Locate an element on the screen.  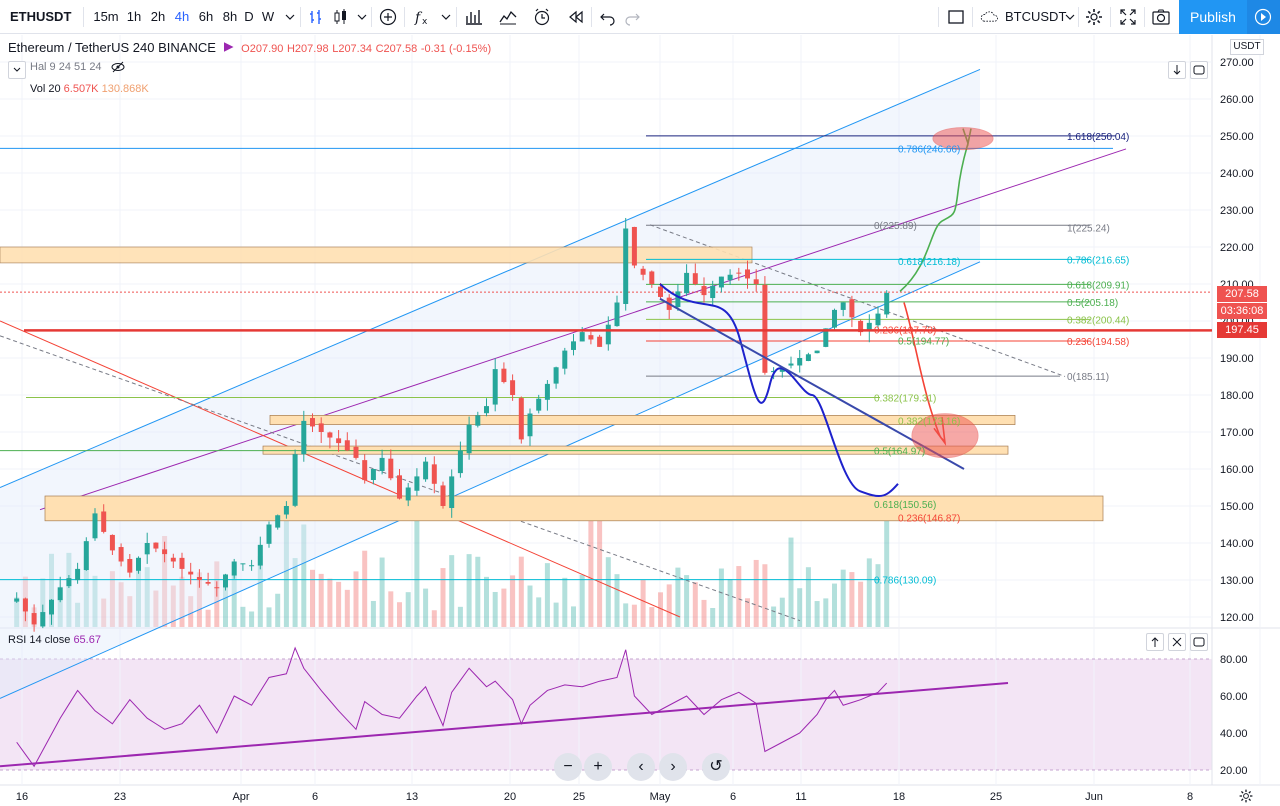
timeframe-w: W is located at coordinates (268, 16).